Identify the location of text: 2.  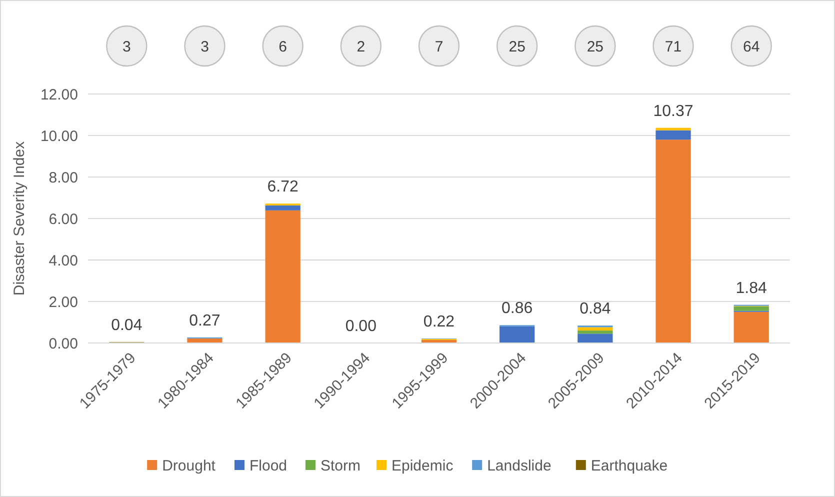
(361, 47).